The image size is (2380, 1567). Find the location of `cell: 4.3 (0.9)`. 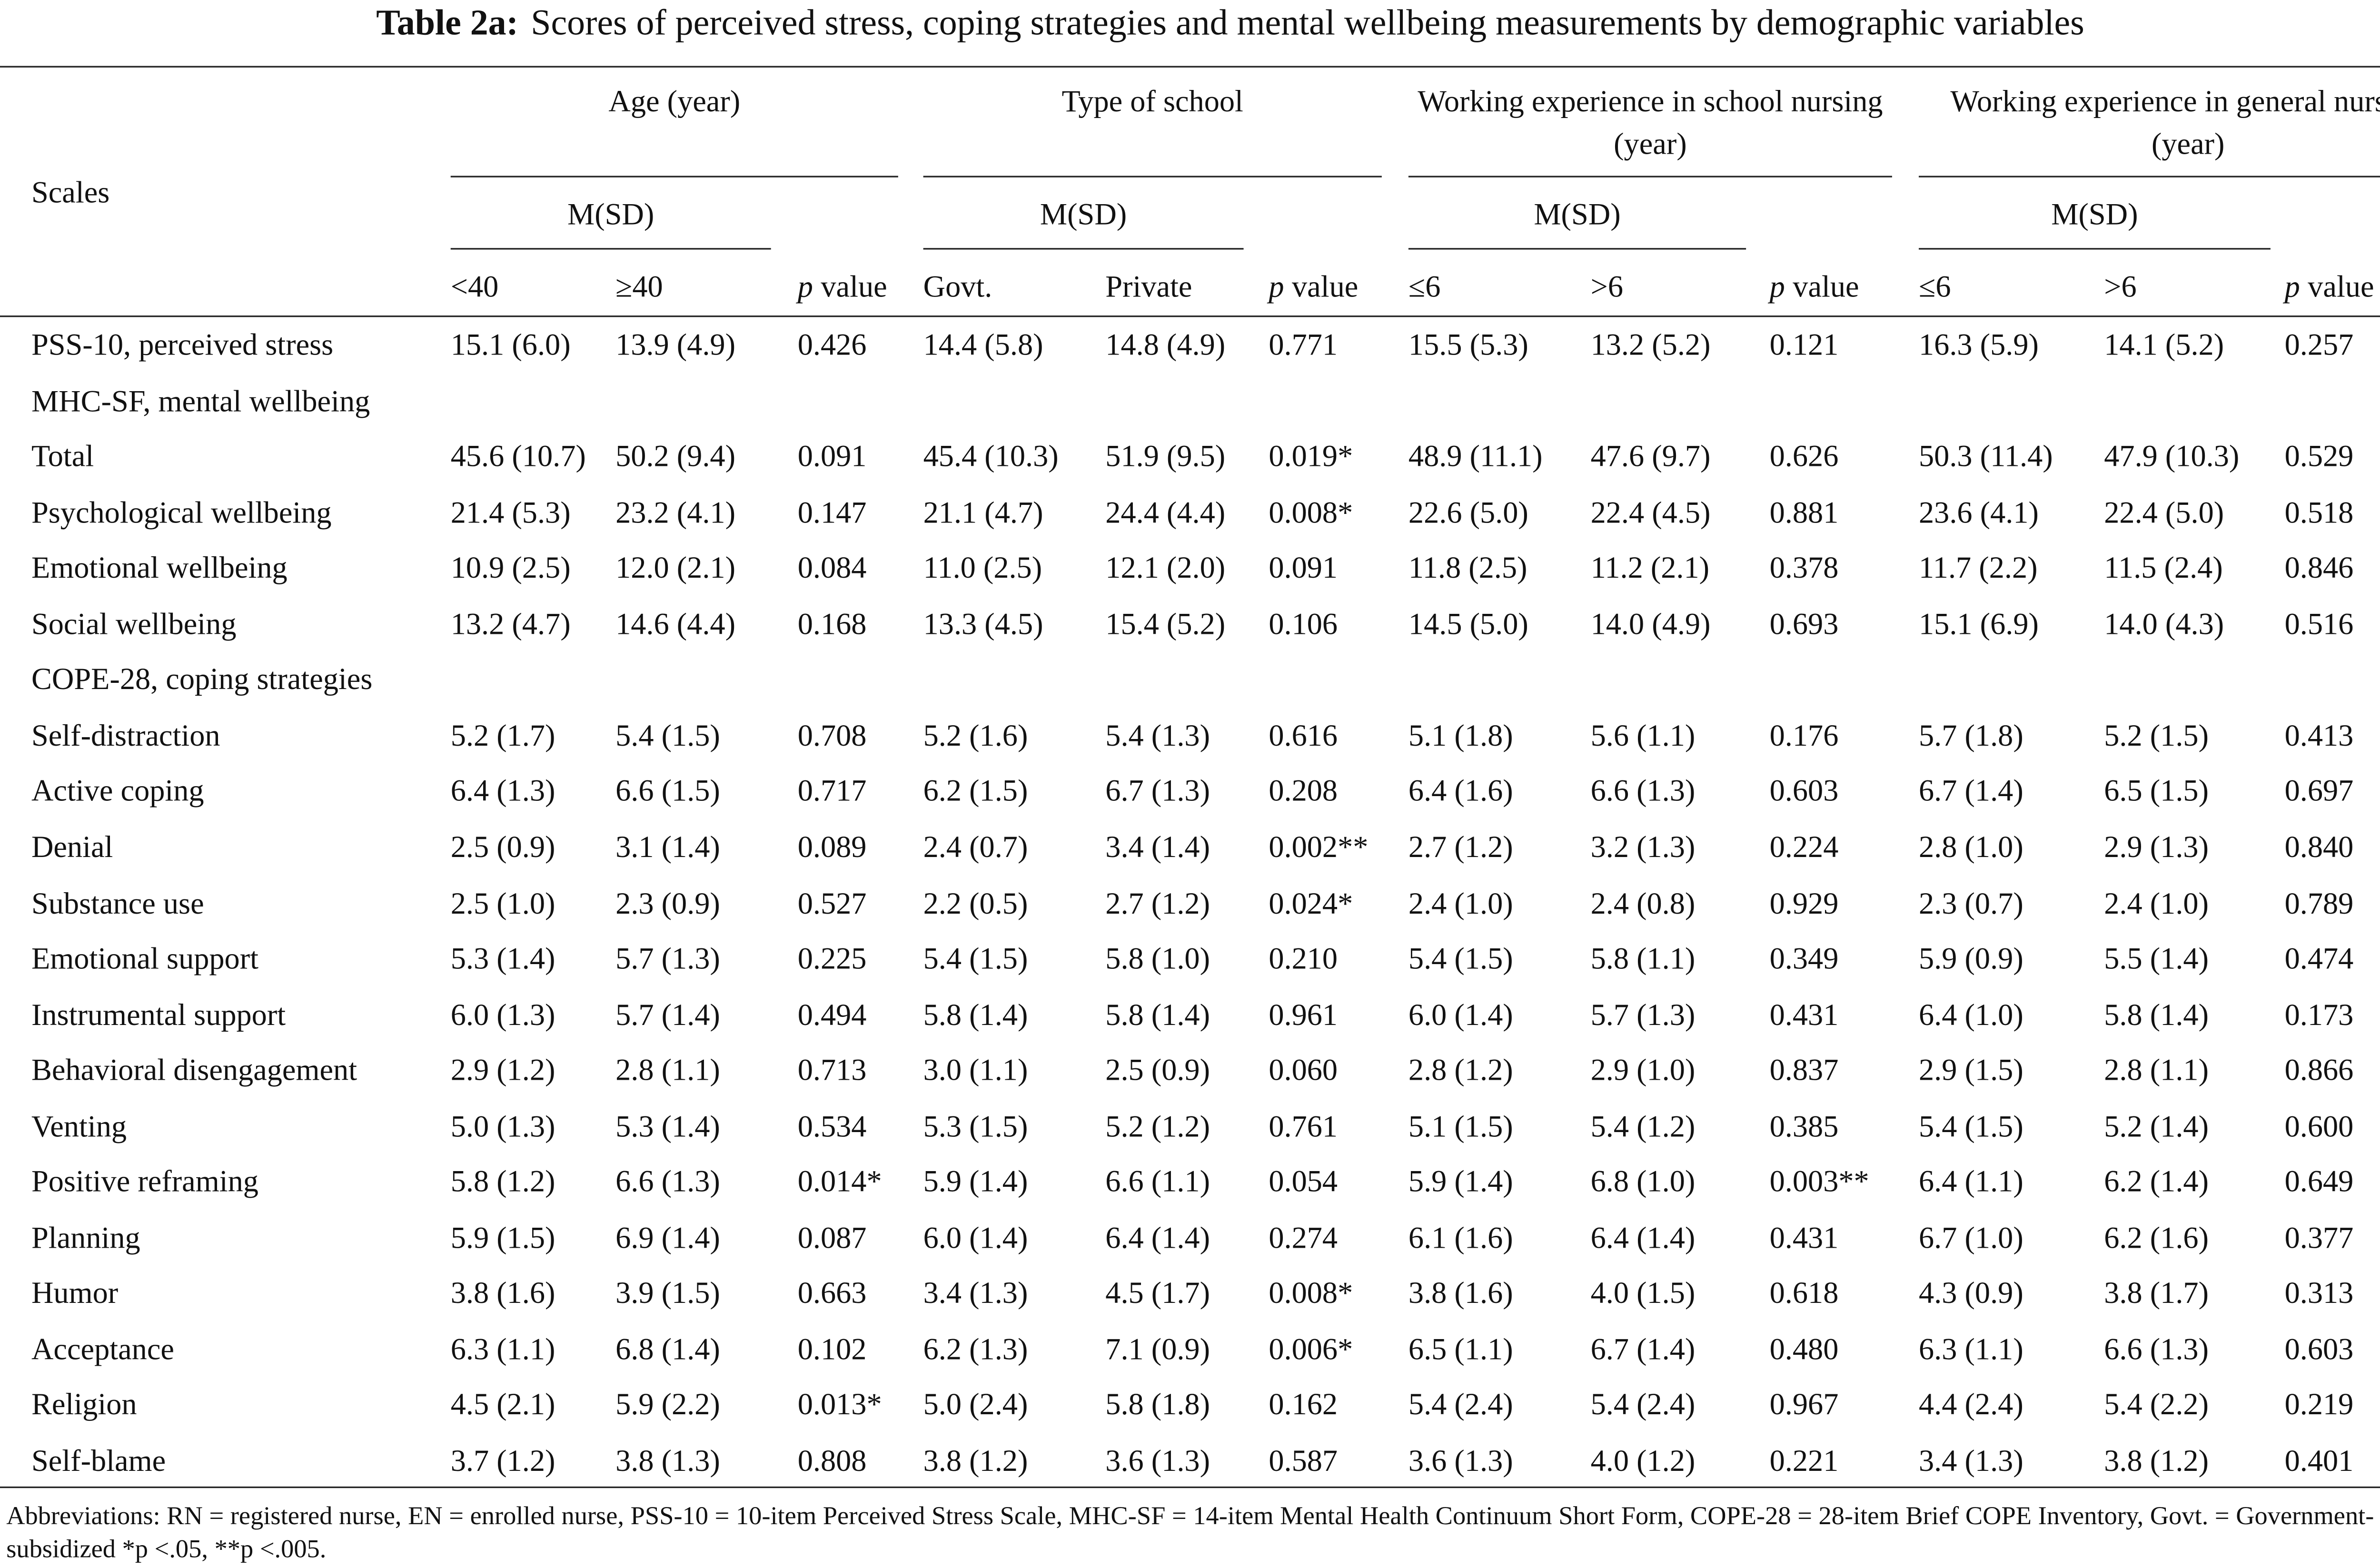

cell: 4.3 (0.9) is located at coordinates (1971, 1294).